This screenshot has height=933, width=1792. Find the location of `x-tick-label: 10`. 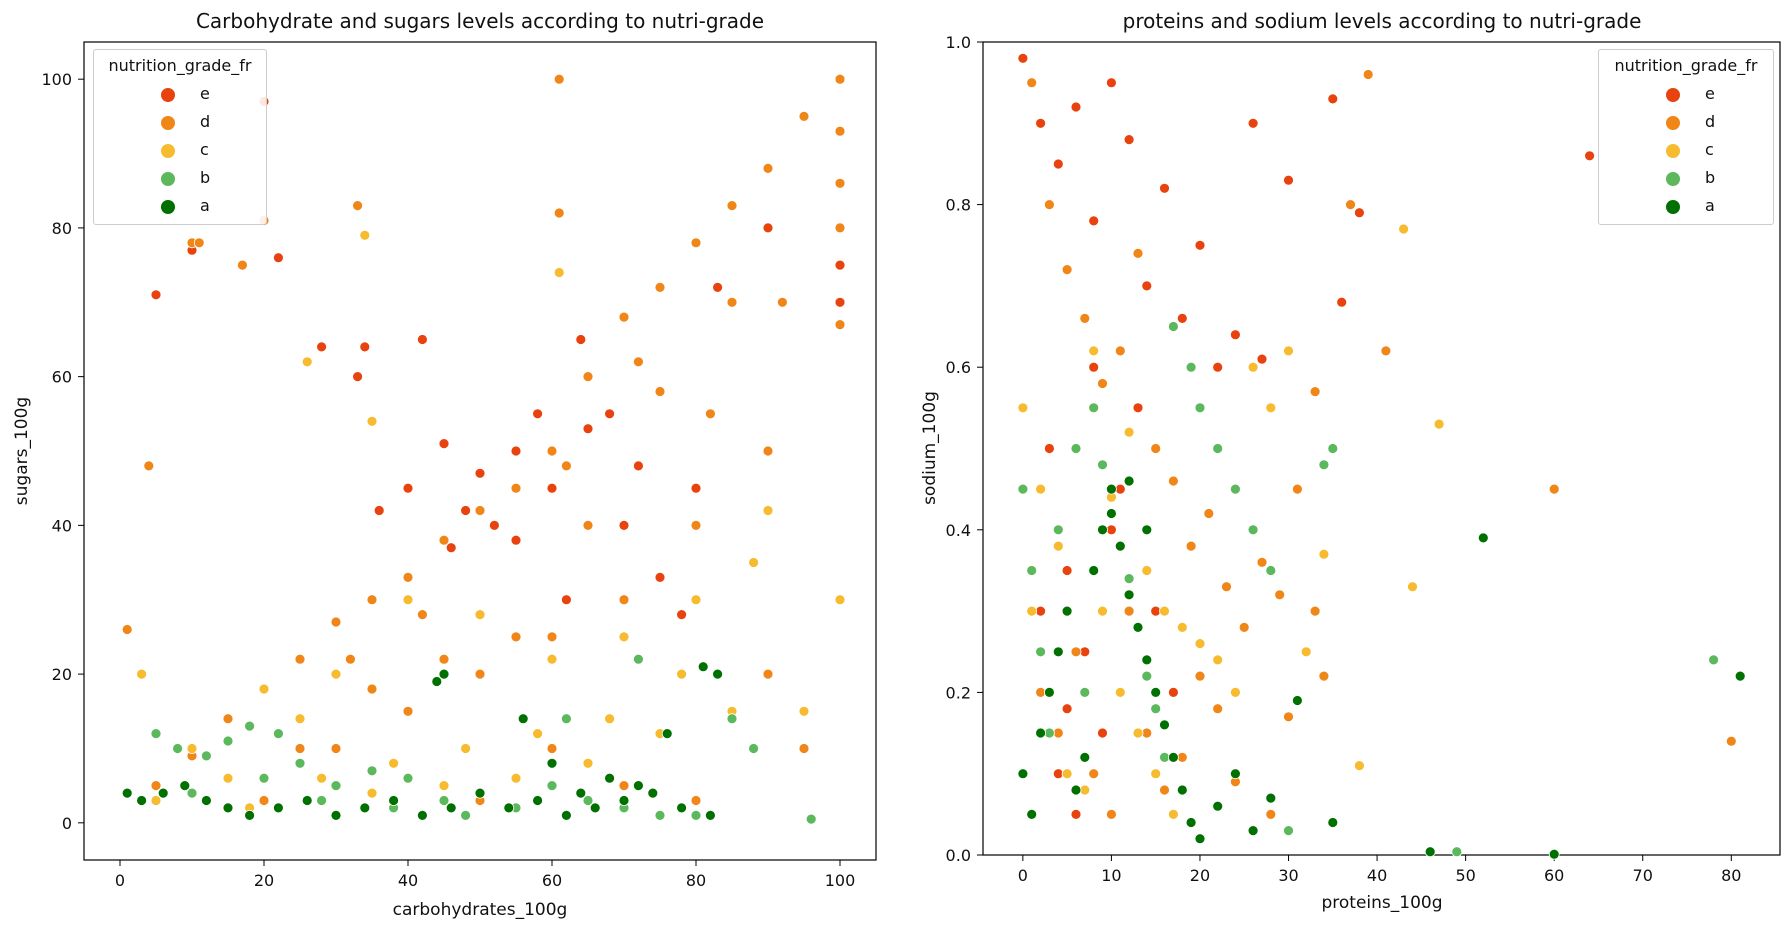

x-tick-label: 10 is located at coordinates (1111, 875).